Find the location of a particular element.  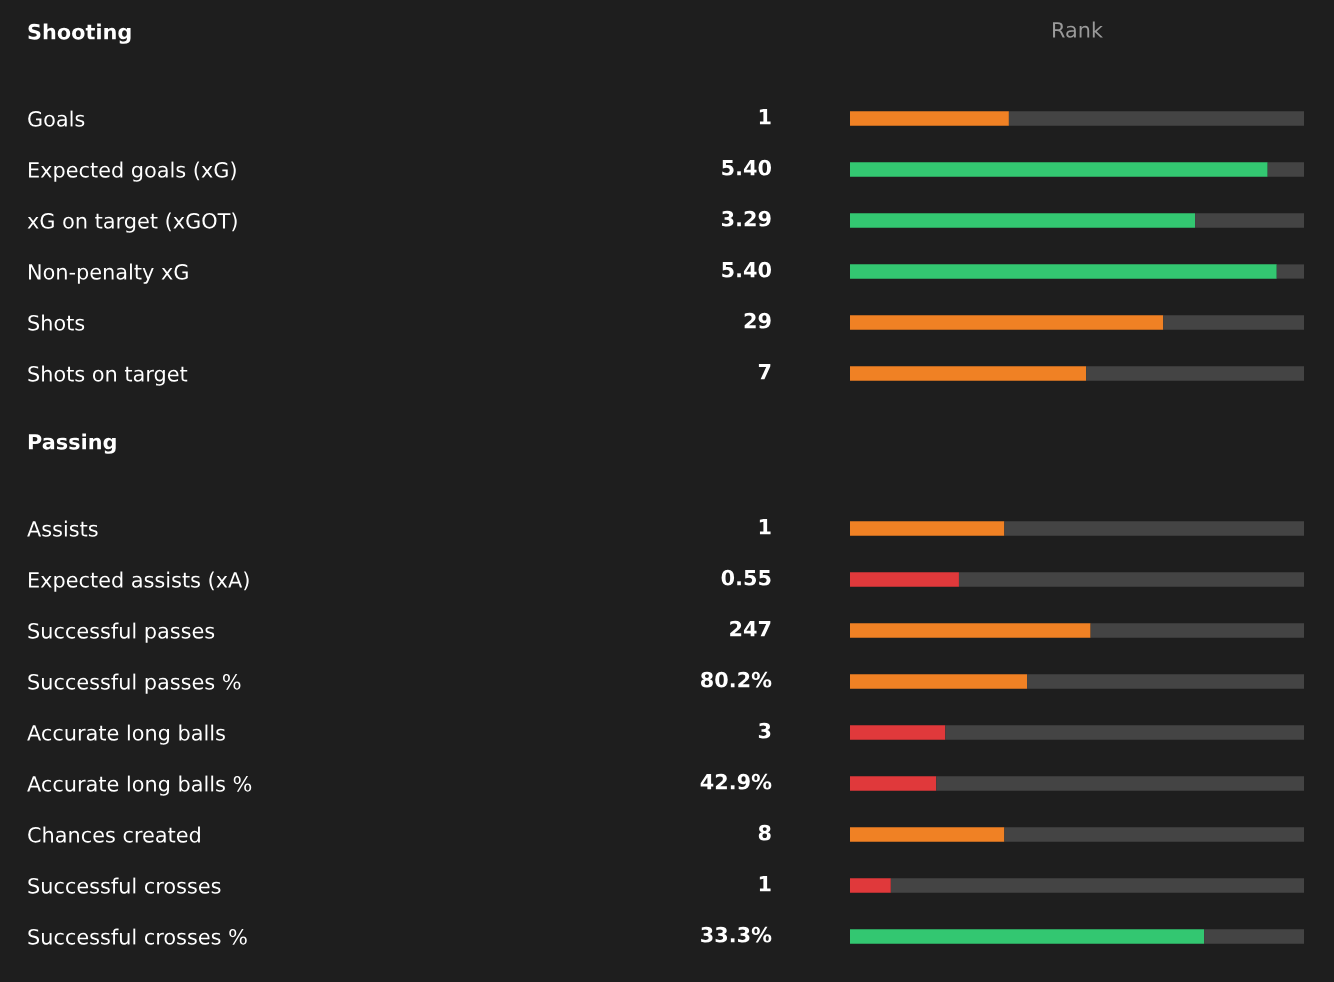

y-tick-label: Successful crosses is located at coordinates (124, 885).